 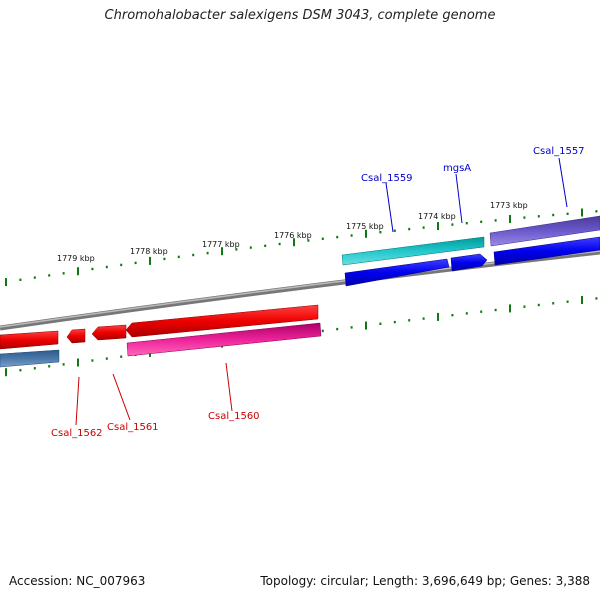 What do you see at coordinates (76, 258) in the screenshot?
I see `tick-label: 1779 kbp` at bounding box center [76, 258].